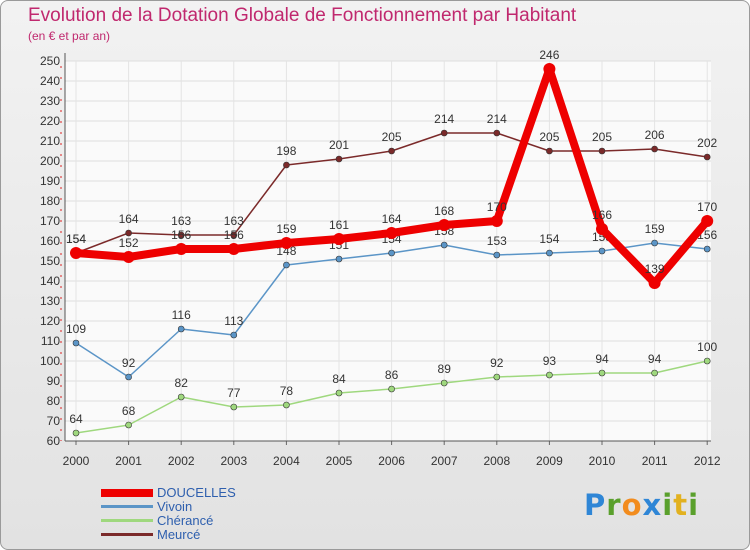  I want to click on logo-letter: x, so click(652, 505).